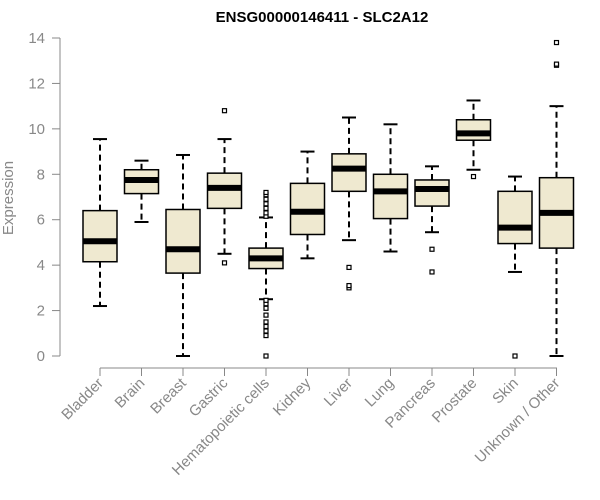 This screenshot has width=600, height=500. I want to click on box-skin, so click(515, 267).